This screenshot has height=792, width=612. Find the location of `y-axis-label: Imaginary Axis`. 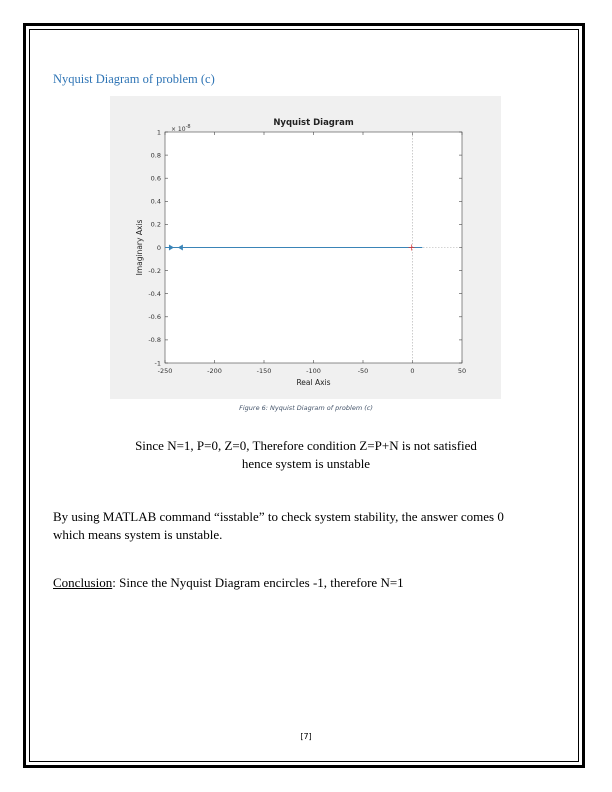

y-axis-label: Imaginary Axis is located at coordinates (139, 248).